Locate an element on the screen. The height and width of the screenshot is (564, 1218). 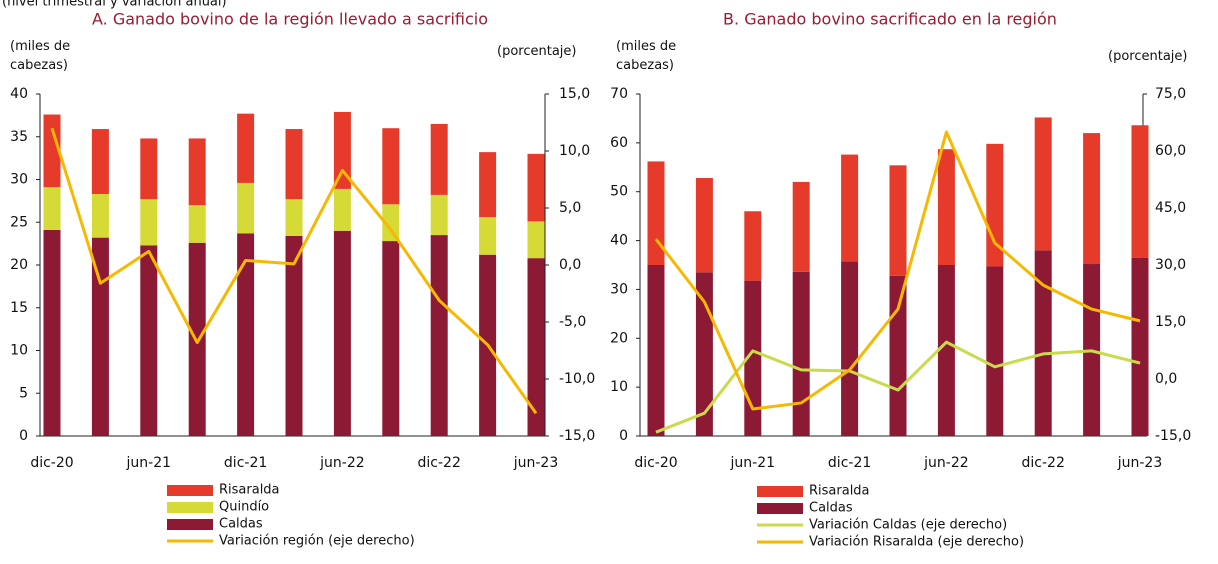
y-tick-label: 0 is located at coordinates (623, 436).